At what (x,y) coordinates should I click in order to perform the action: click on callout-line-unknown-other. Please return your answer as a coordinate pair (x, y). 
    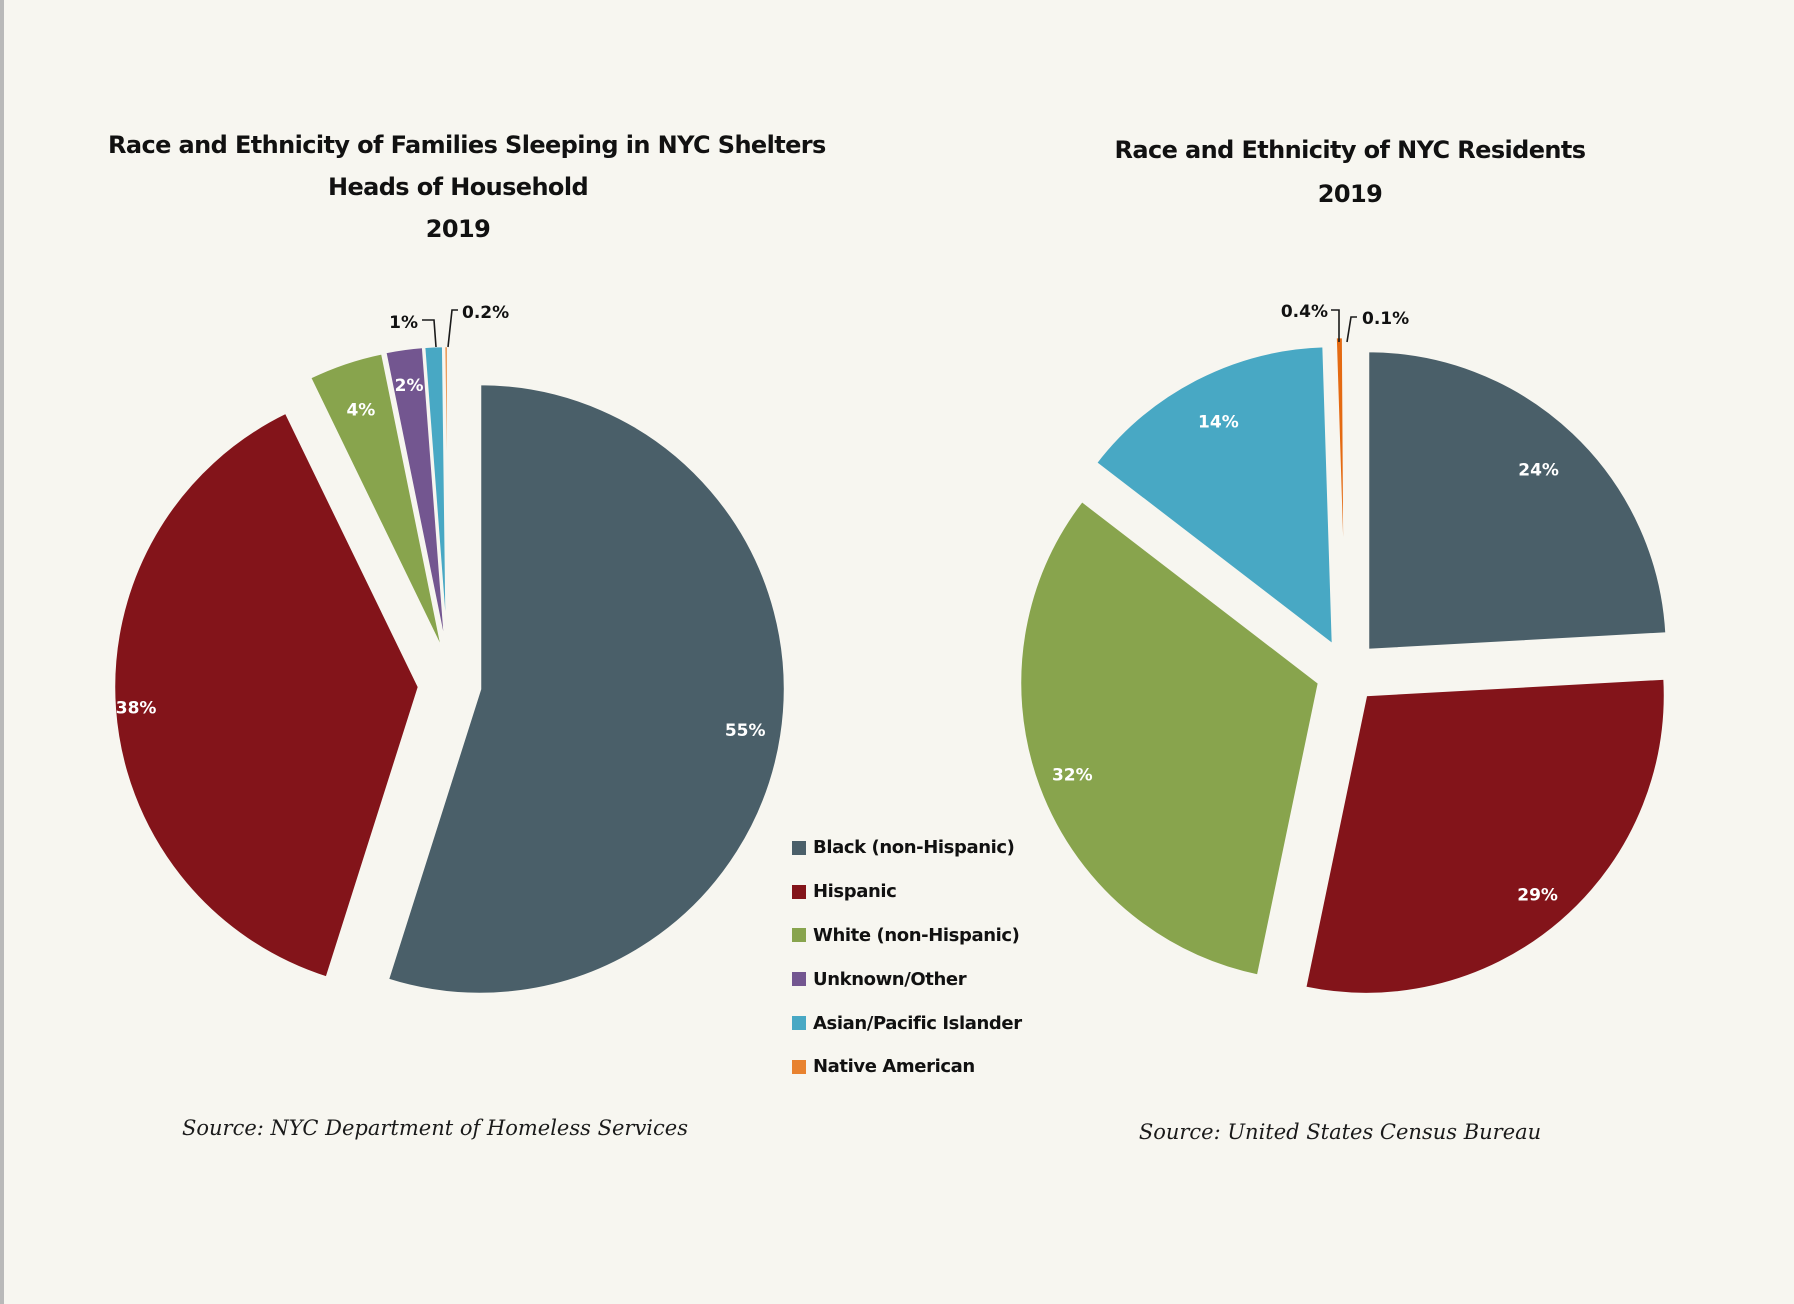
    Looking at the image, I should click on (1351, 329).